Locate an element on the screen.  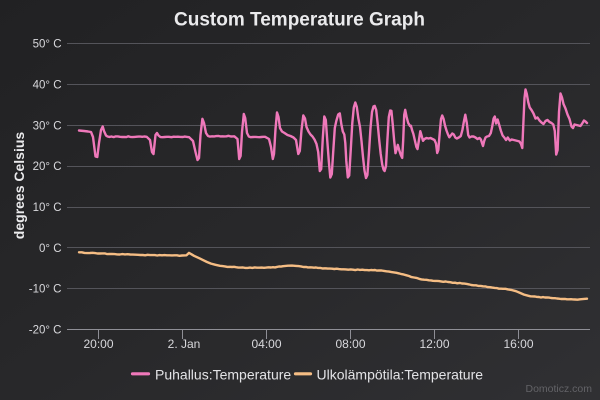
svg-text: 30° C is located at coordinates (47, 126).